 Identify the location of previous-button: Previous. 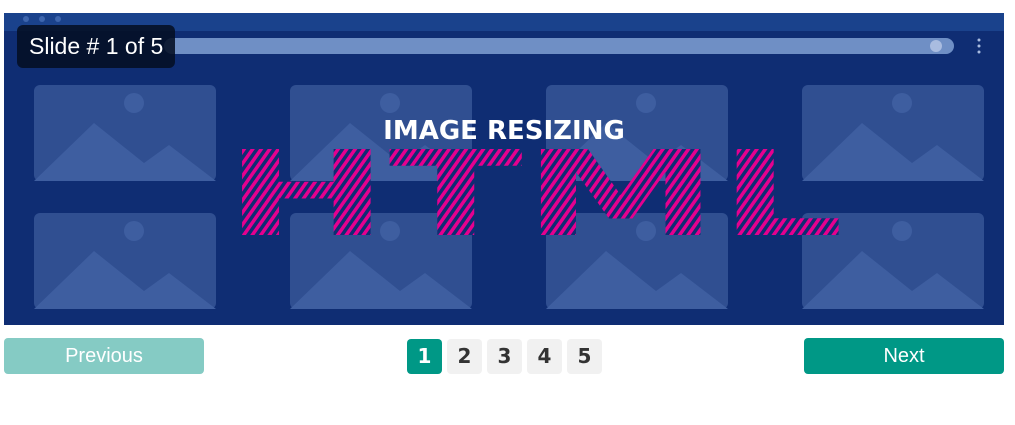
(104, 356).